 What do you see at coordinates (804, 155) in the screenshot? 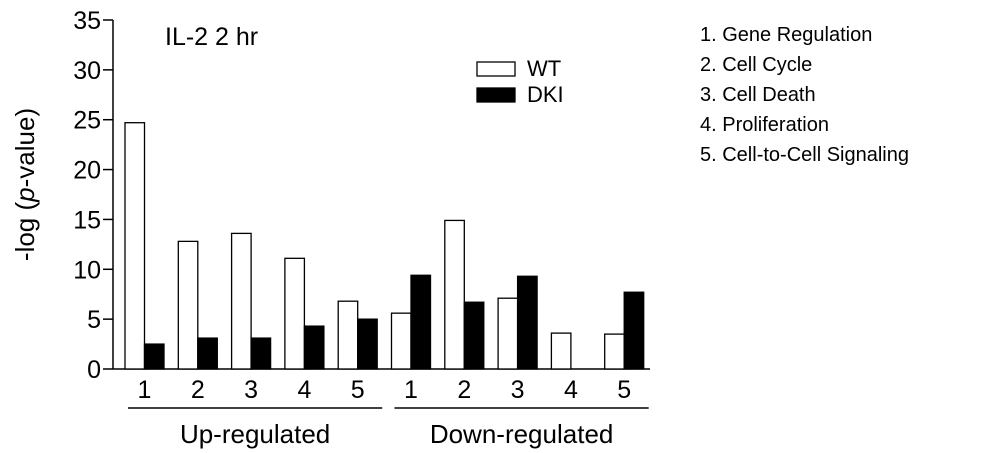
I see `category-key-item: 5. Cell-to-Cell Signaling` at bounding box center [804, 155].